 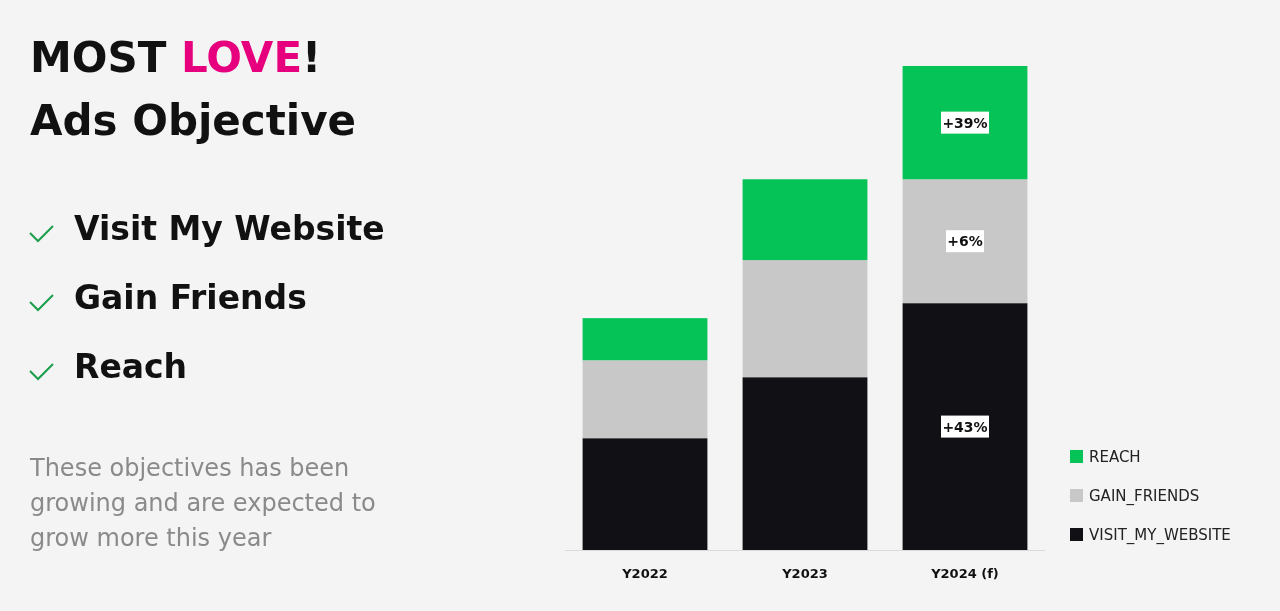 I want to click on text: Ads Objective, so click(x=193, y=120).